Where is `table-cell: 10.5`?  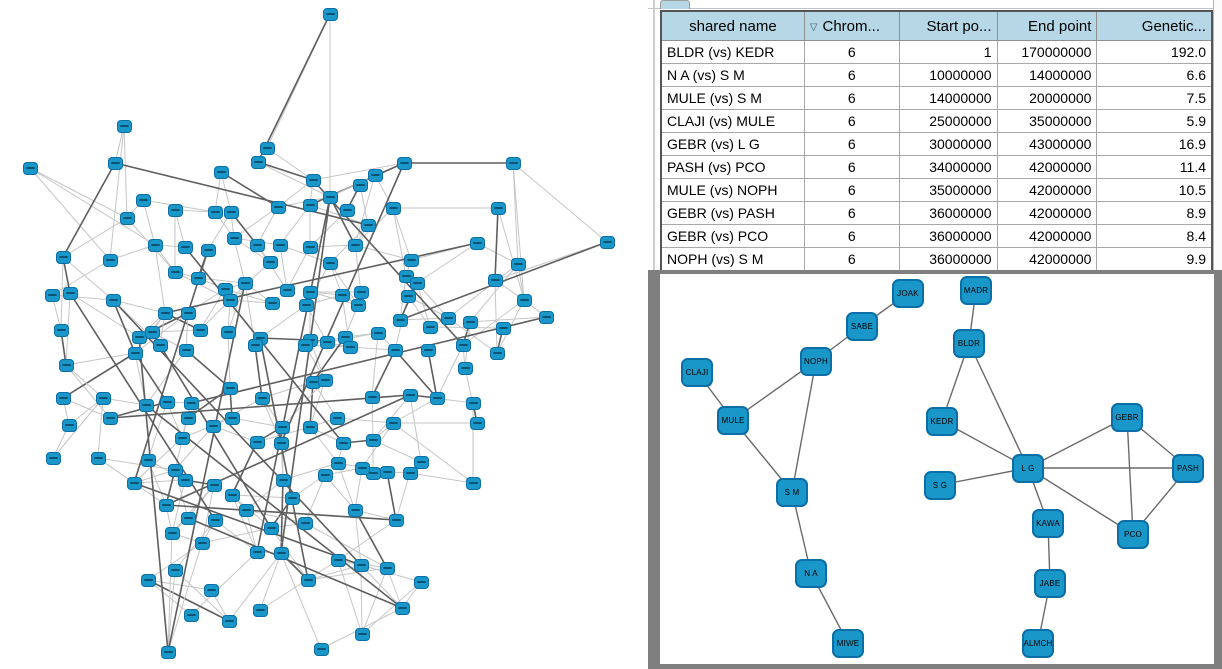
table-cell: 10.5 is located at coordinates (1154, 190).